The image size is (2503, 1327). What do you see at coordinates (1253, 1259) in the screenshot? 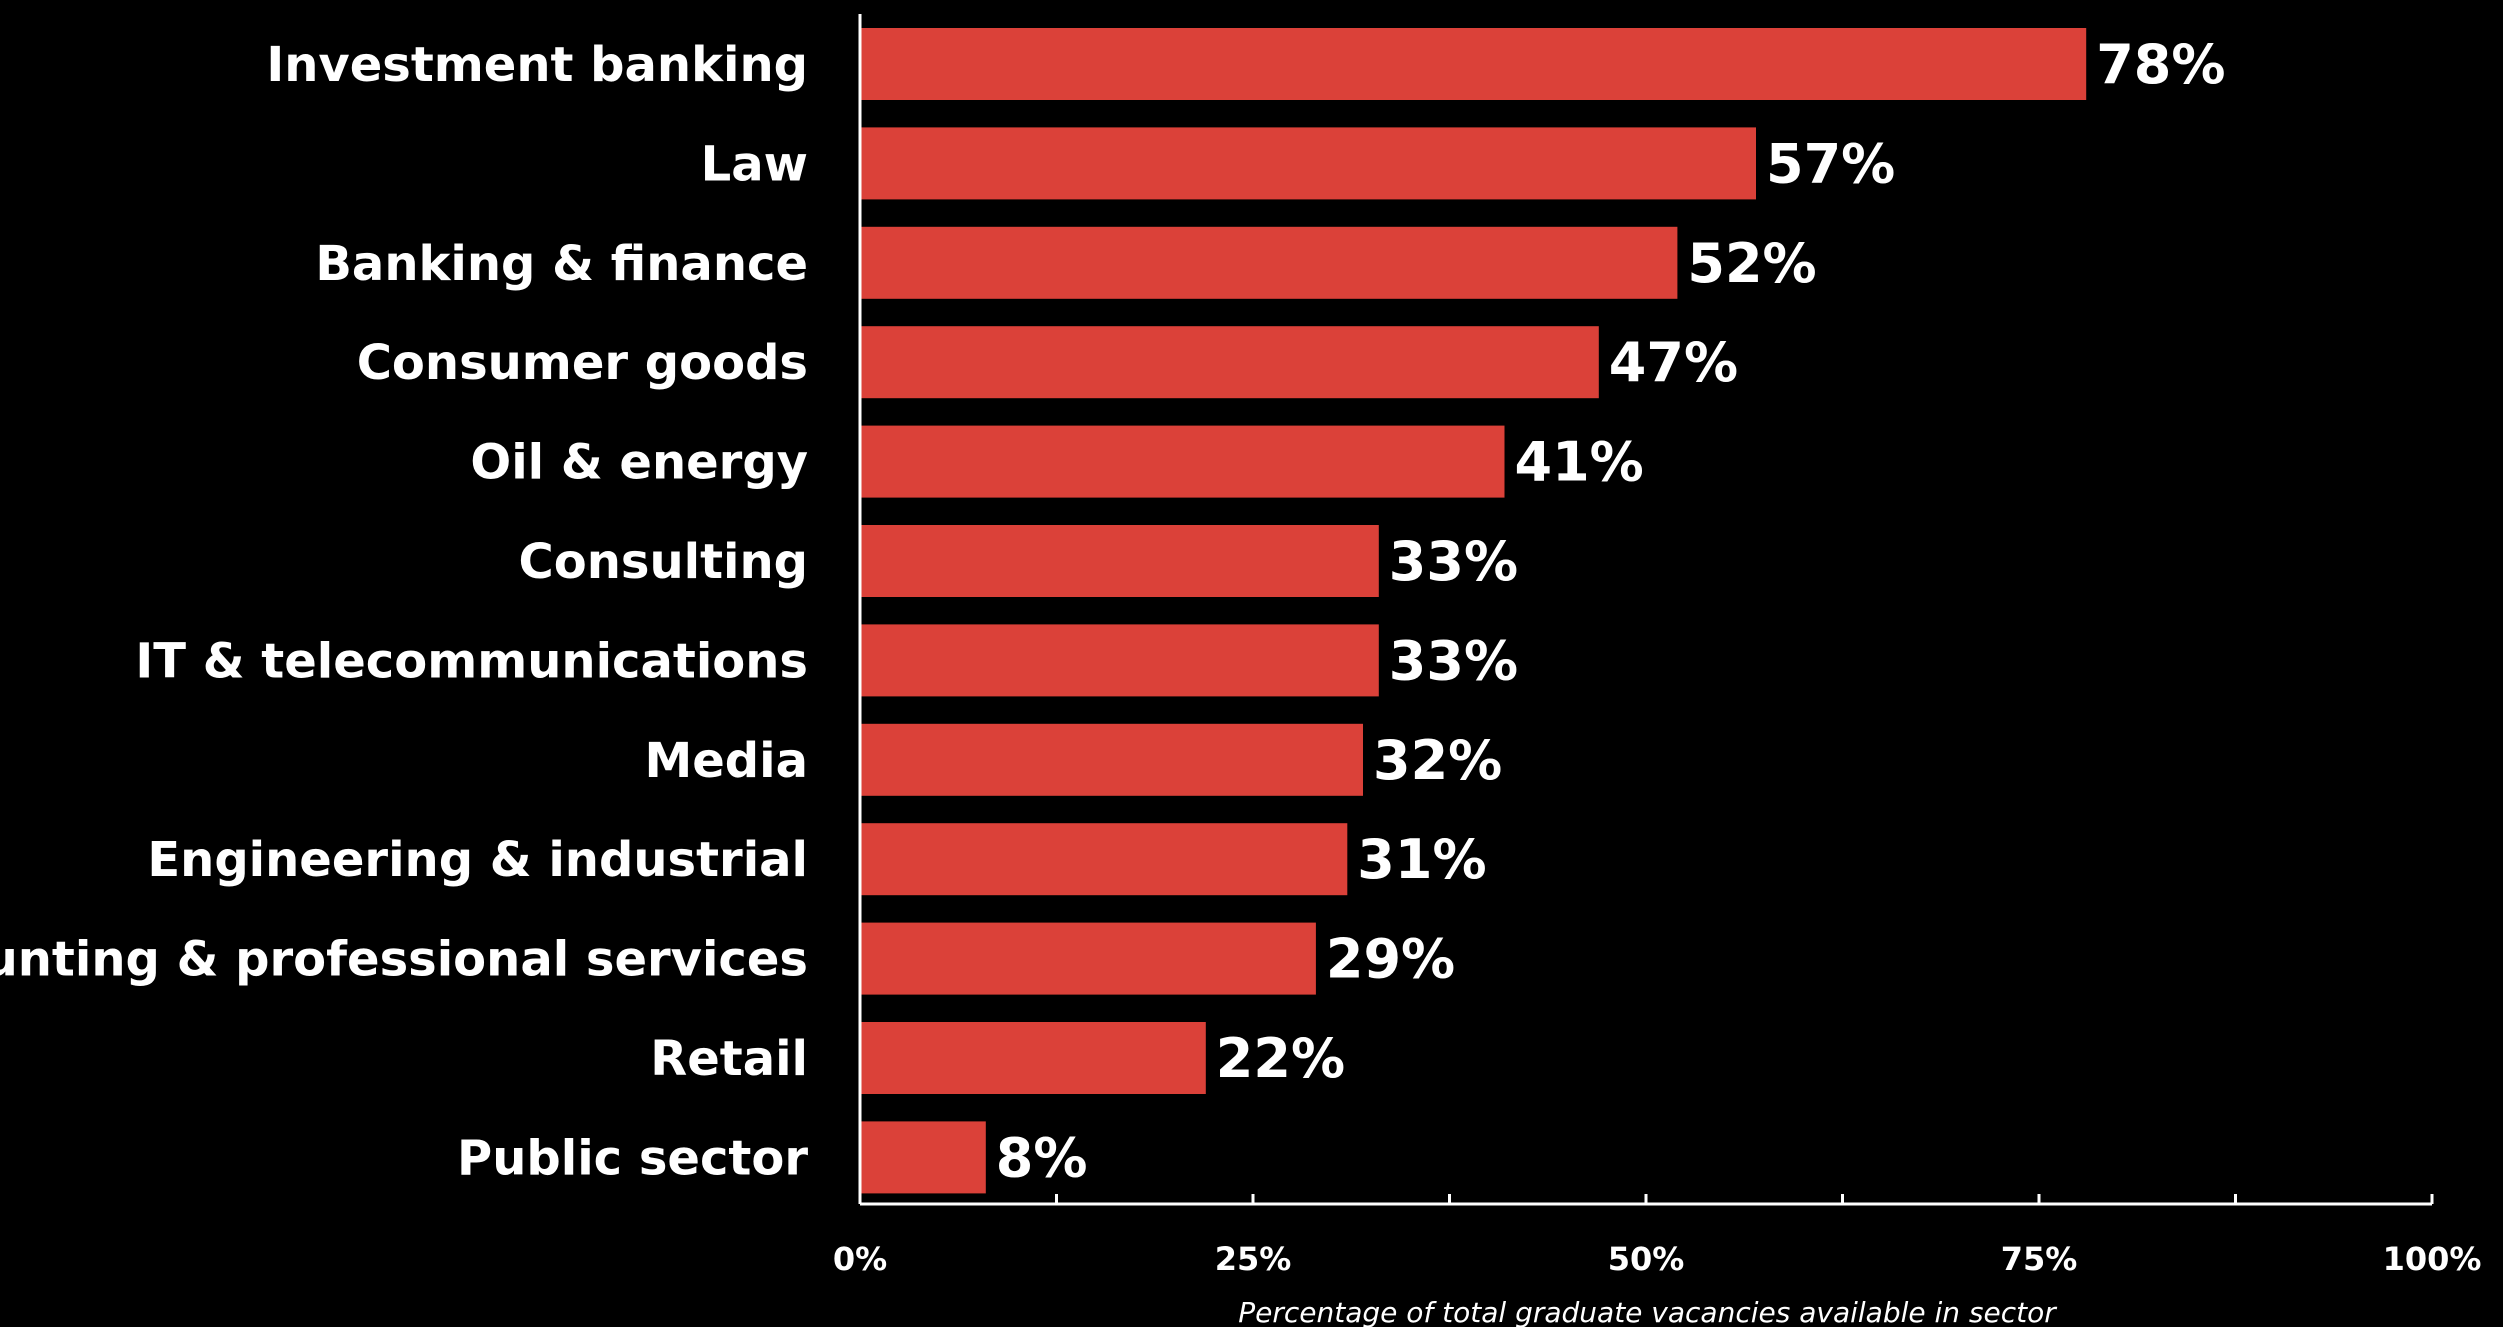
I see `x-tick-label-1: 25%` at bounding box center [1253, 1259].